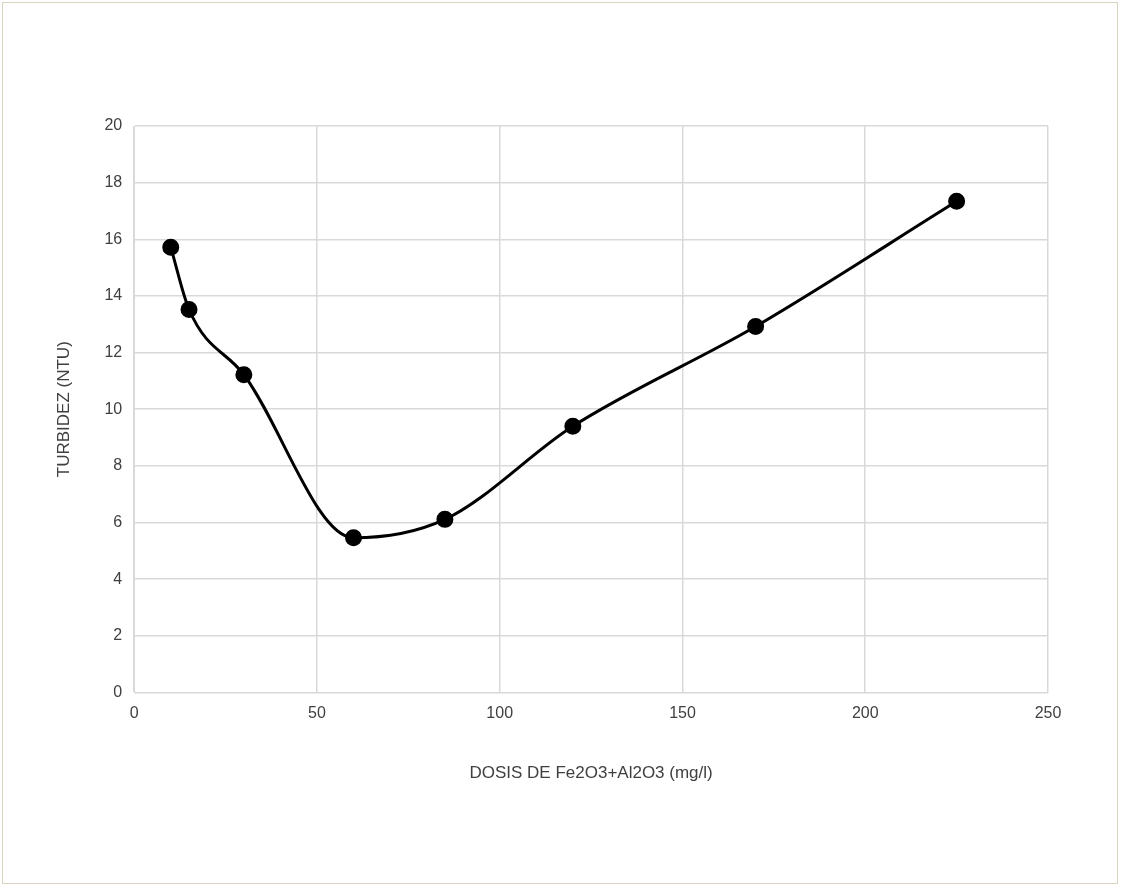  What do you see at coordinates (118, 691) in the screenshot?
I see `y-tick-label: 0` at bounding box center [118, 691].